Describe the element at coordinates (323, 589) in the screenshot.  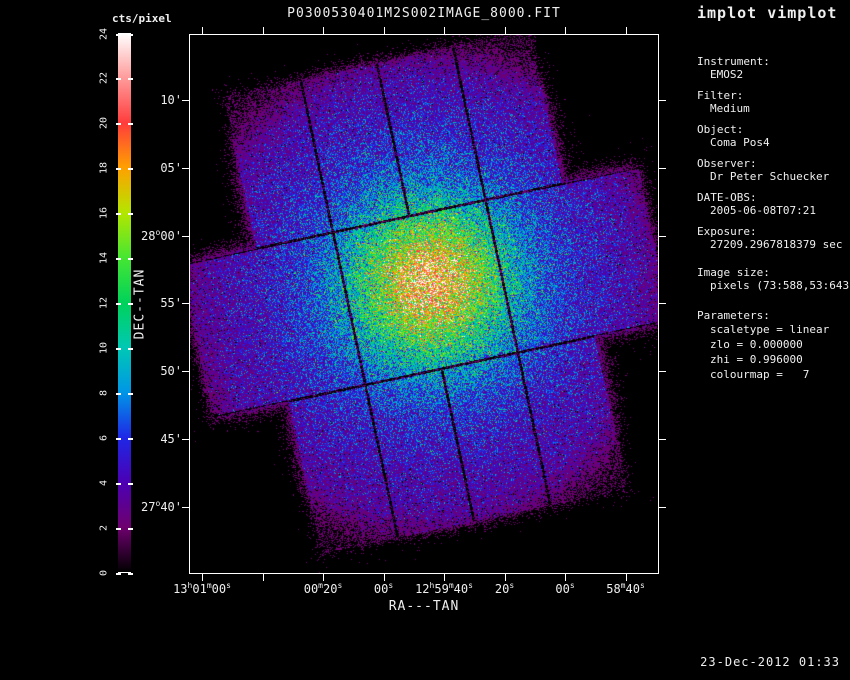
I see `x-tick-label: 00m20s` at that location.